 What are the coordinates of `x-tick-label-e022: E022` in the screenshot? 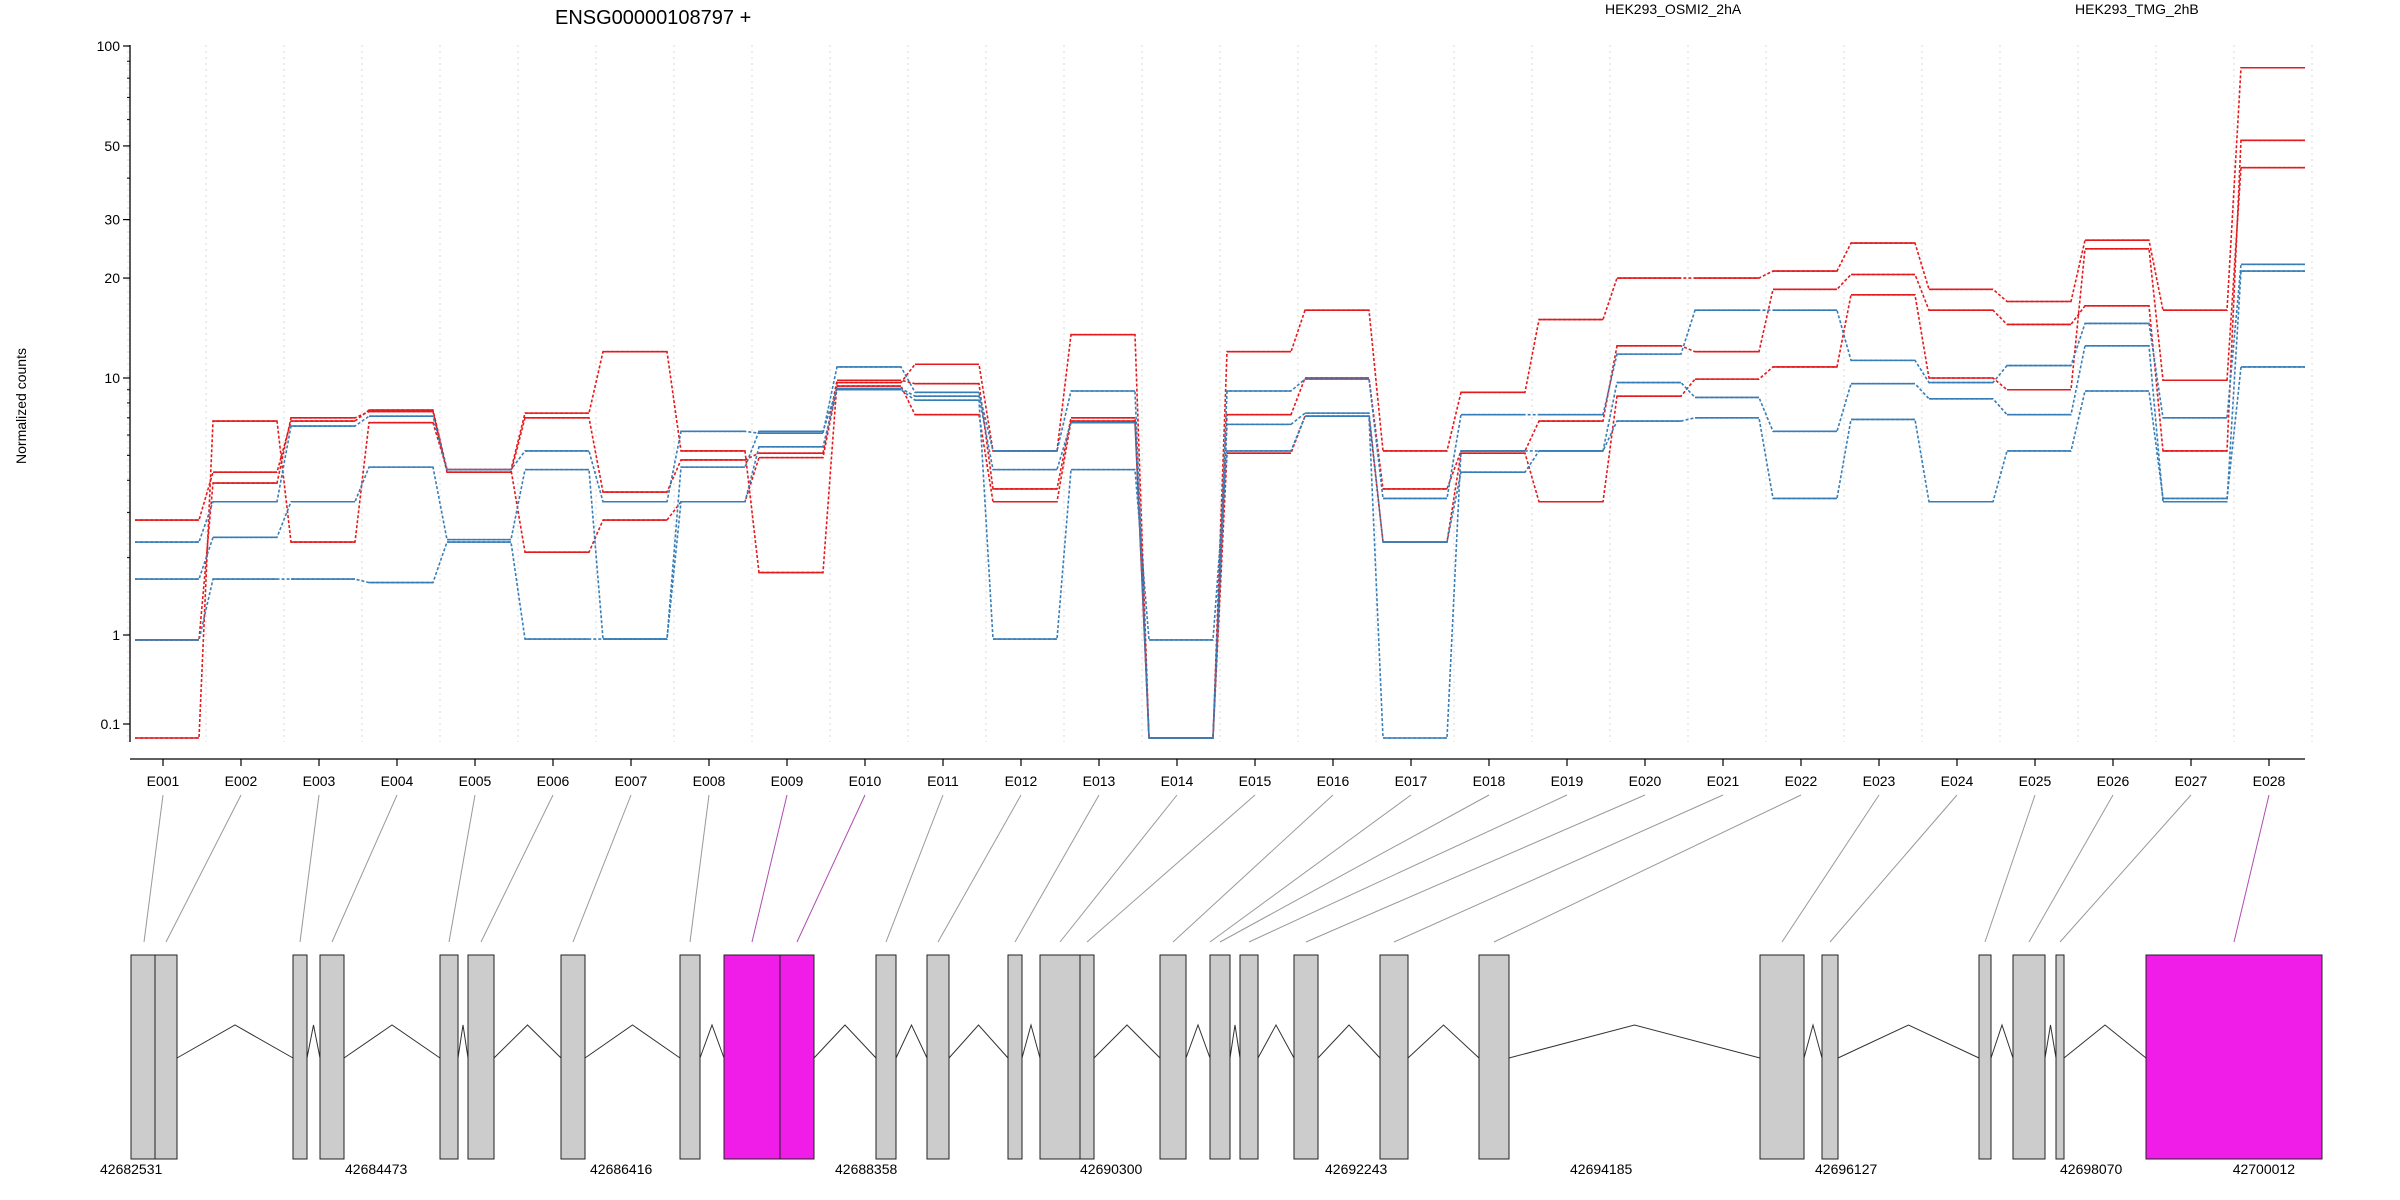 It's located at (1801, 781).